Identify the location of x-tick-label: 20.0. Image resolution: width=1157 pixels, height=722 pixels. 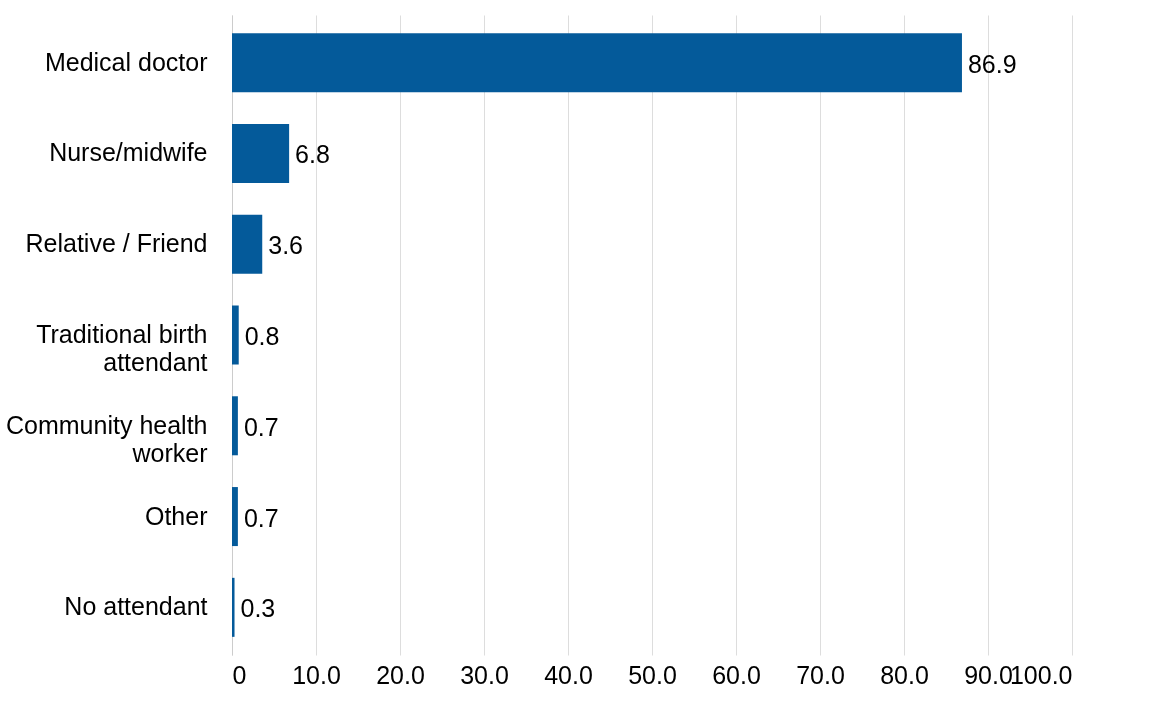
(400, 674).